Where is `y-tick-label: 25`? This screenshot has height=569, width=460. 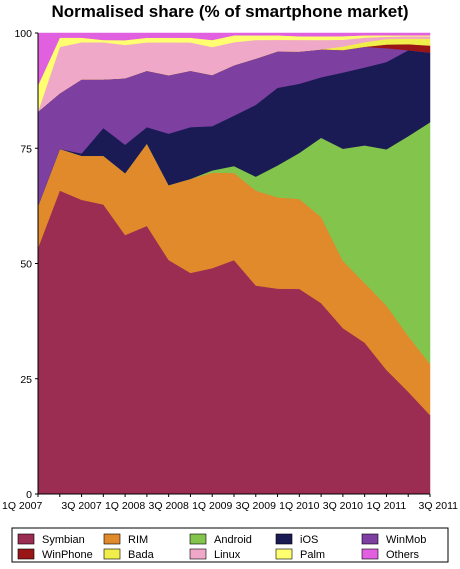
y-tick-label: 25 is located at coordinates (26, 380).